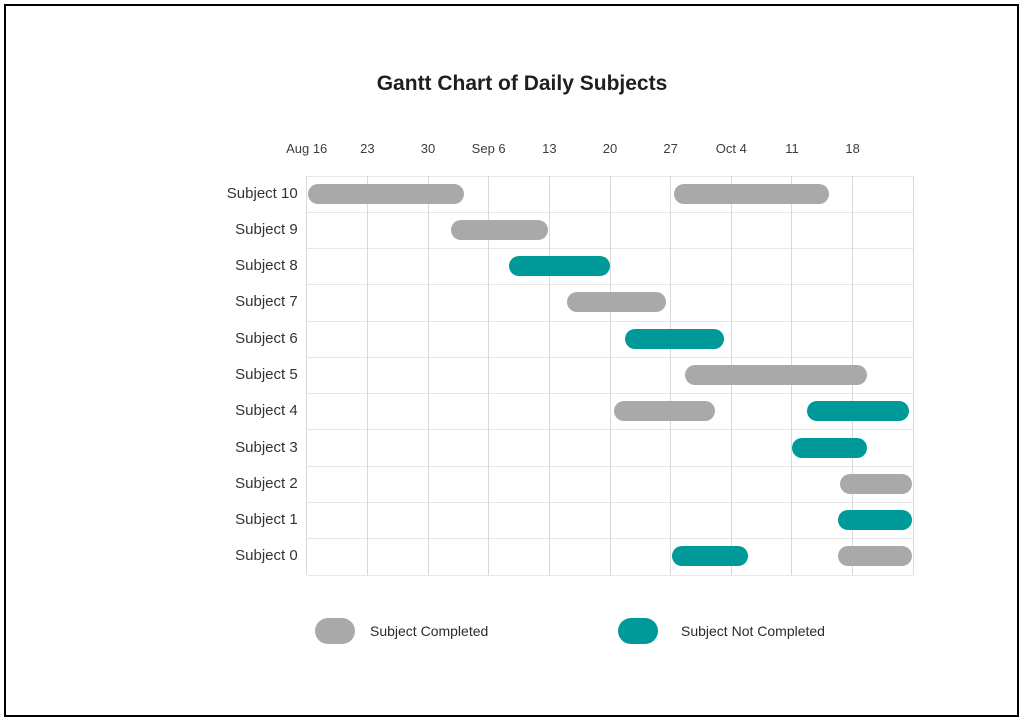 The width and height of the screenshot is (1024, 722). What do you see at coordinates (731, 148) in the screenshot?
I see `x-tick-label: Oct 4` at bounding box center [731, 148].